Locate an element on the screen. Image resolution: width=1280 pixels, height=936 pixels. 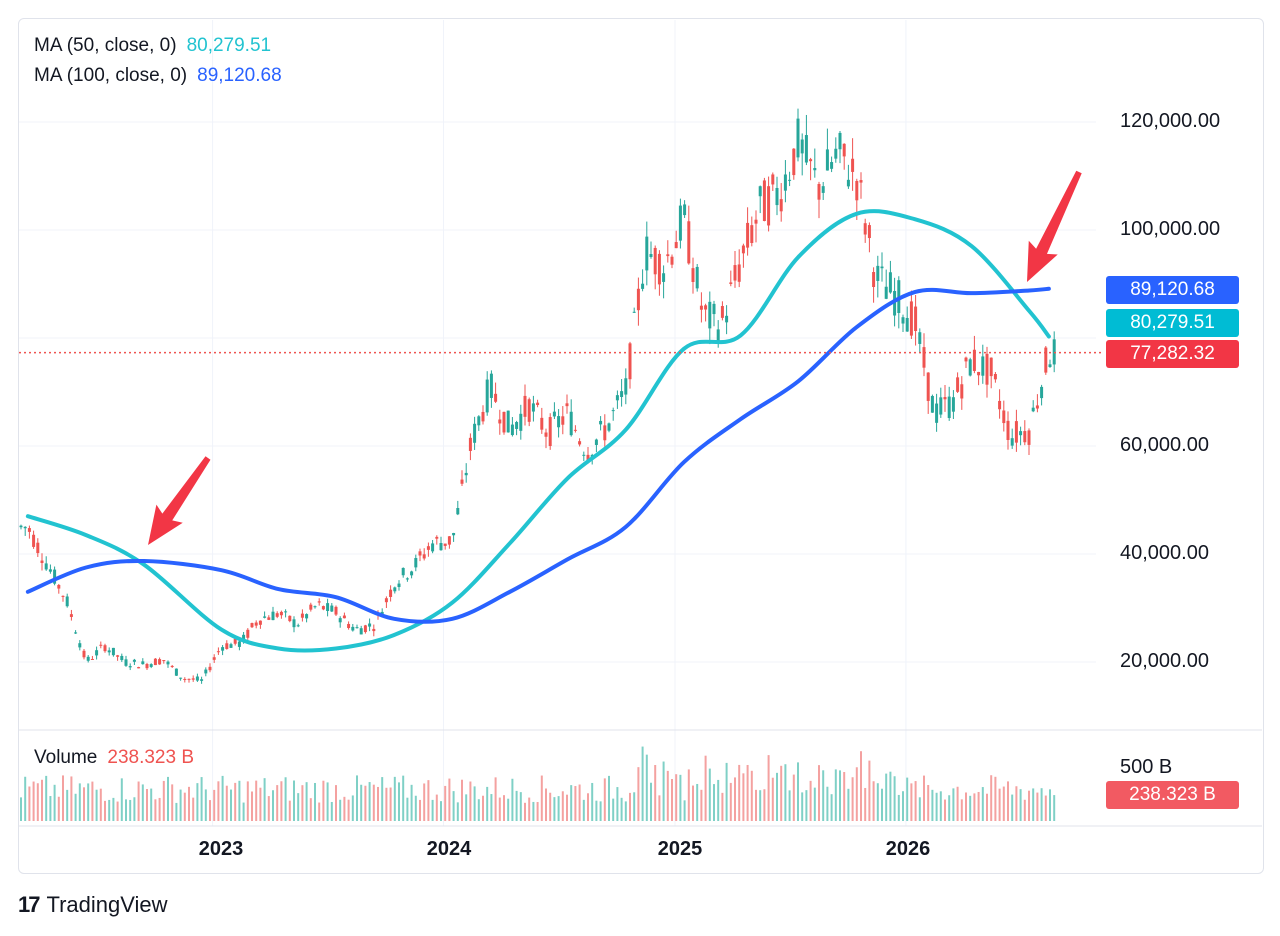
tradingview-logo-icon: 17 is located at coordinates (29, 904).